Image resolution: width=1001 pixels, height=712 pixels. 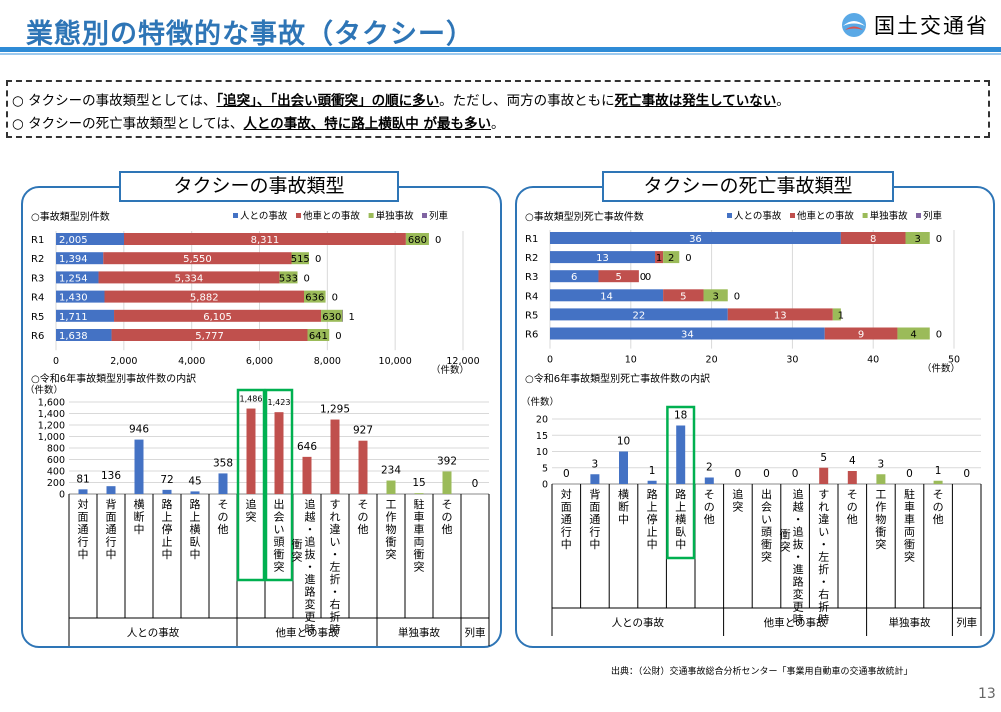 What do you see at coordinates (56, 483) in the screenshot?
I see `y-tick-label: 200` at bounding box center [56, 483].